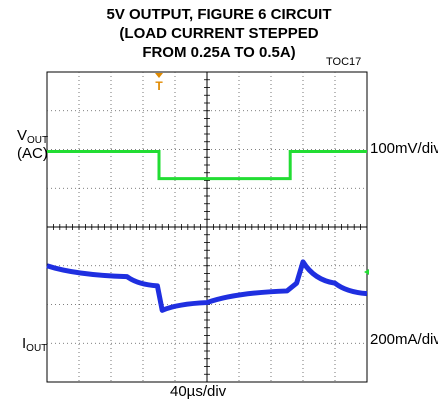  Describe the element at coordinates (33, 136) in the screenshot. I see `vout-label: VOUT` at that location.